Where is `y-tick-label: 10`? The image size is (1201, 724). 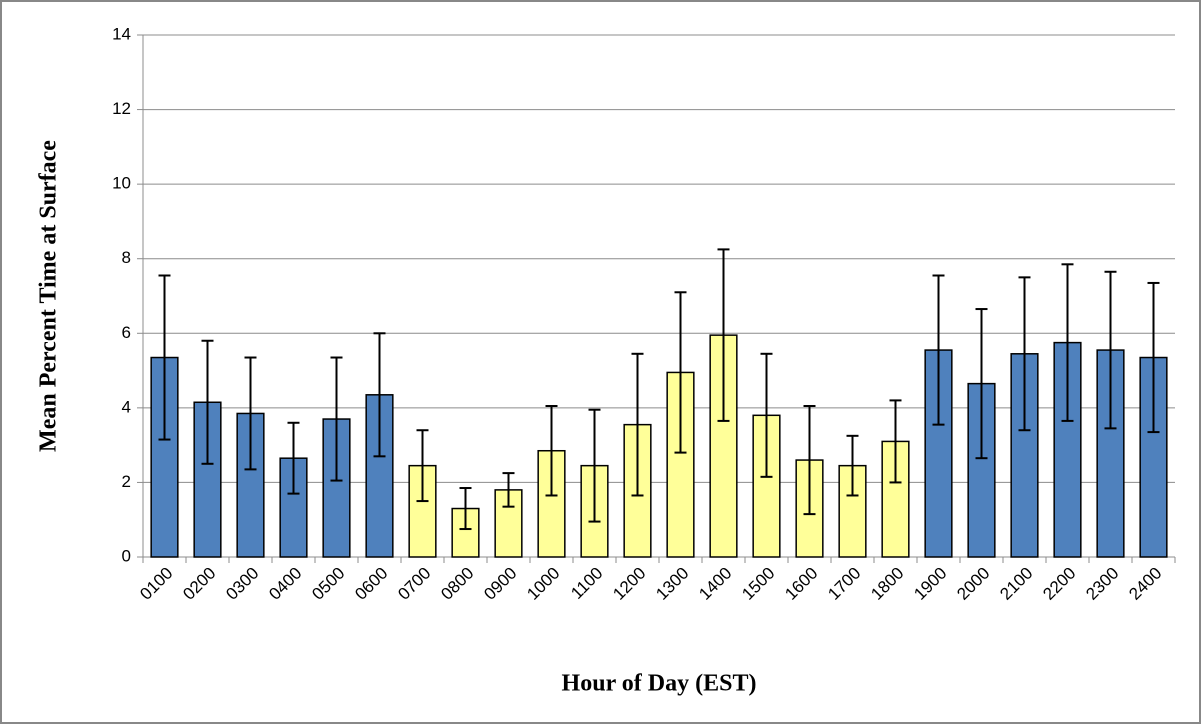 y-tick-label: 10 is located at coordinates (121, 183).